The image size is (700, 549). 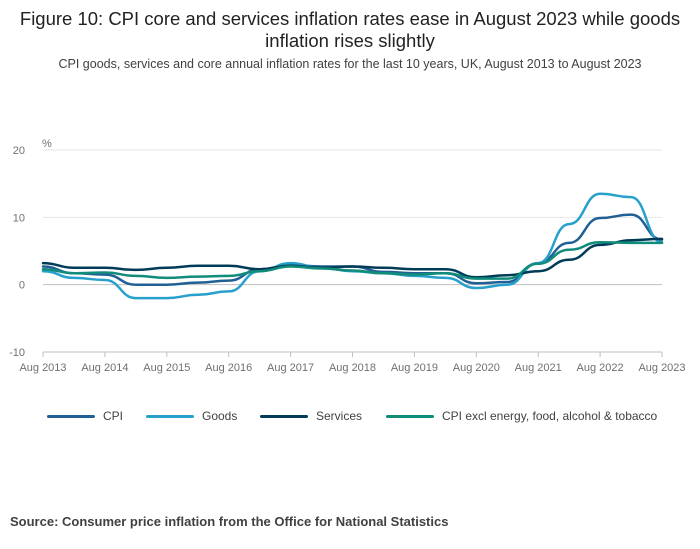 What do you see at coordinates (600, 368) in the screenshot?
I see `x-tick-label-9: Aug 2022` at bounding box center [600, 368].